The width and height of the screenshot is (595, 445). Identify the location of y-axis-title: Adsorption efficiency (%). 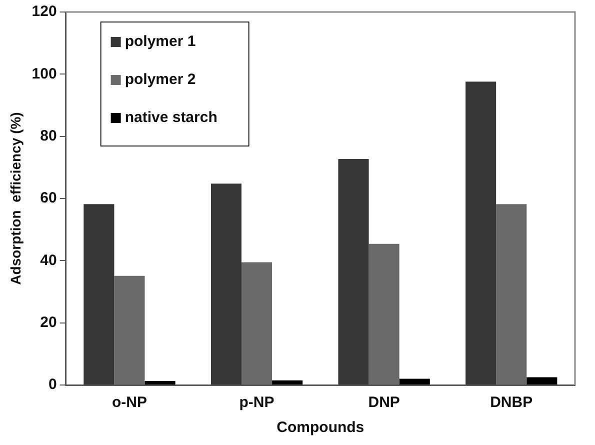
(15, 198).